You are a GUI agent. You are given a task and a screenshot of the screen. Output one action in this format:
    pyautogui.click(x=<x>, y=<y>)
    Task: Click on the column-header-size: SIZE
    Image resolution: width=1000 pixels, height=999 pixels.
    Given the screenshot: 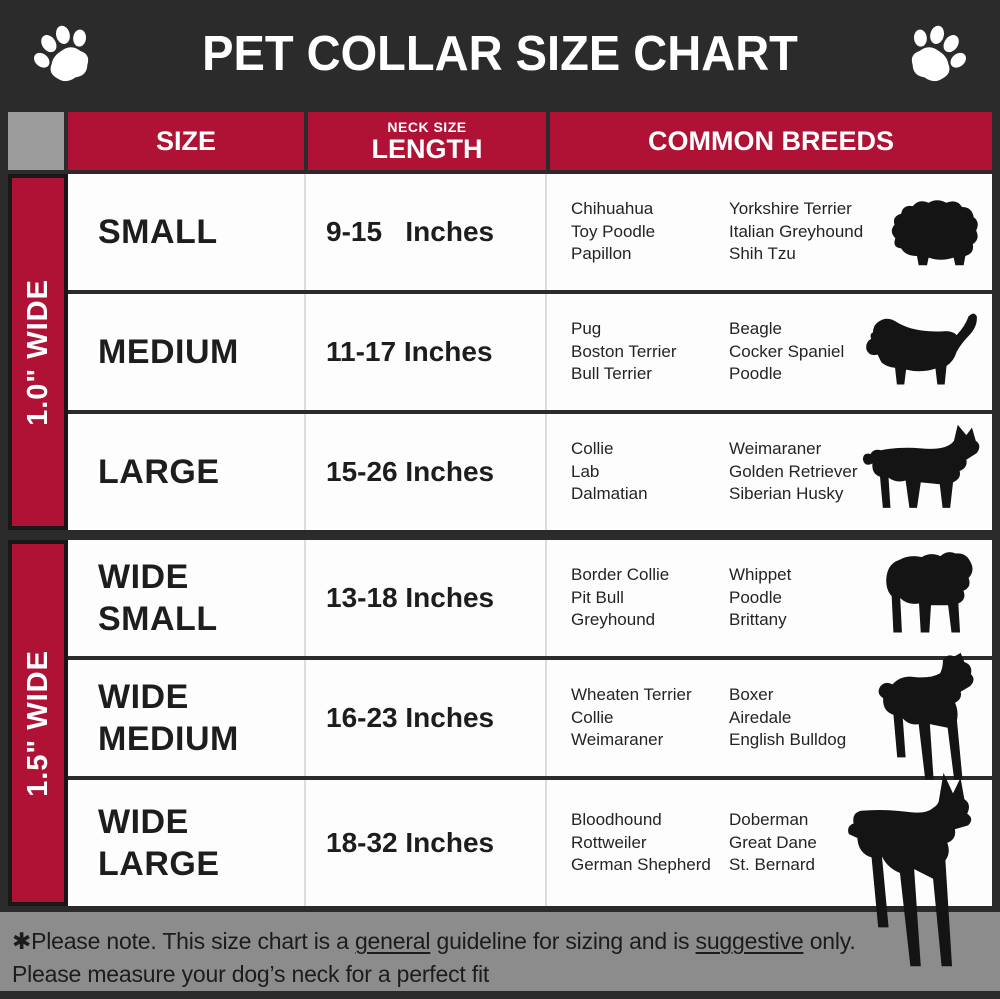 What is the action you would take?
    pyautogui.click(x=186, y=141)
    